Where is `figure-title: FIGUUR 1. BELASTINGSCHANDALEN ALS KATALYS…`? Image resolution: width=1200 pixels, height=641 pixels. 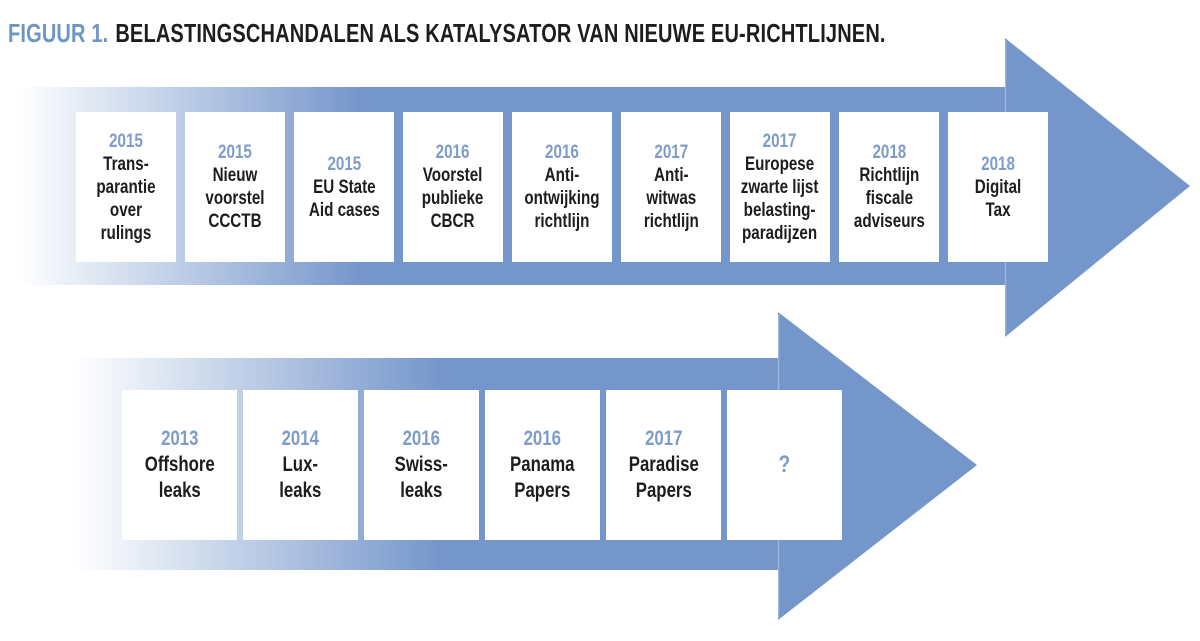
figure-title: FIGUUR 1. BELASTINGSCHANDALEN ALS KATALYS… is located at coordinates (447, 33).